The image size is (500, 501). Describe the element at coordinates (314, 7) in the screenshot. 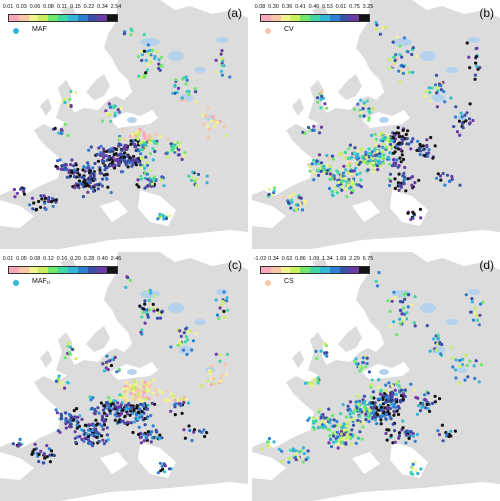

I see `legend-tick-label: 0.46` at that location.